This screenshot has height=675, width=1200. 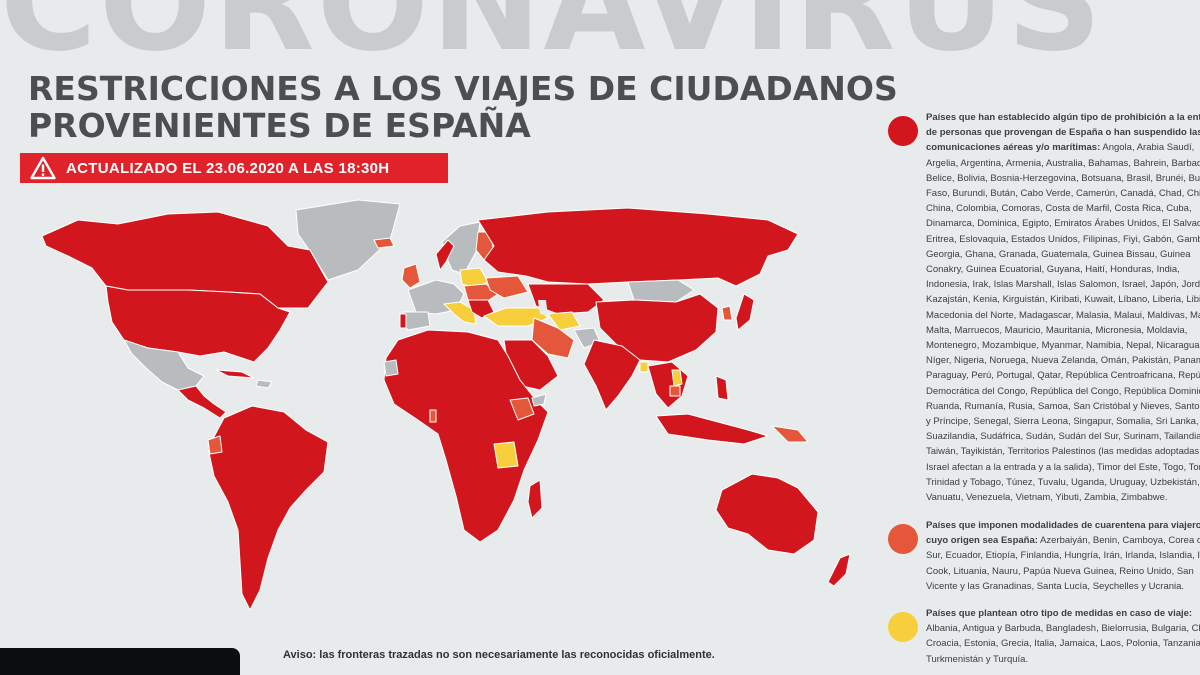 I want to click on update-badge: ACTUALIZADO EL 23.06.2020 A LAS 18:30H, so click(x=234, y=168).